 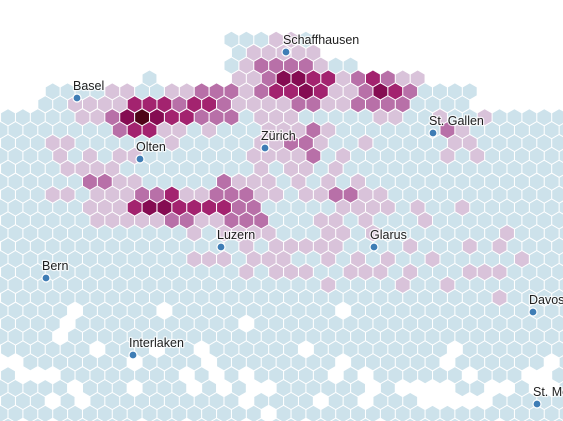 I want to click on city-label-bern: Bern, so click(x=55, y=266).